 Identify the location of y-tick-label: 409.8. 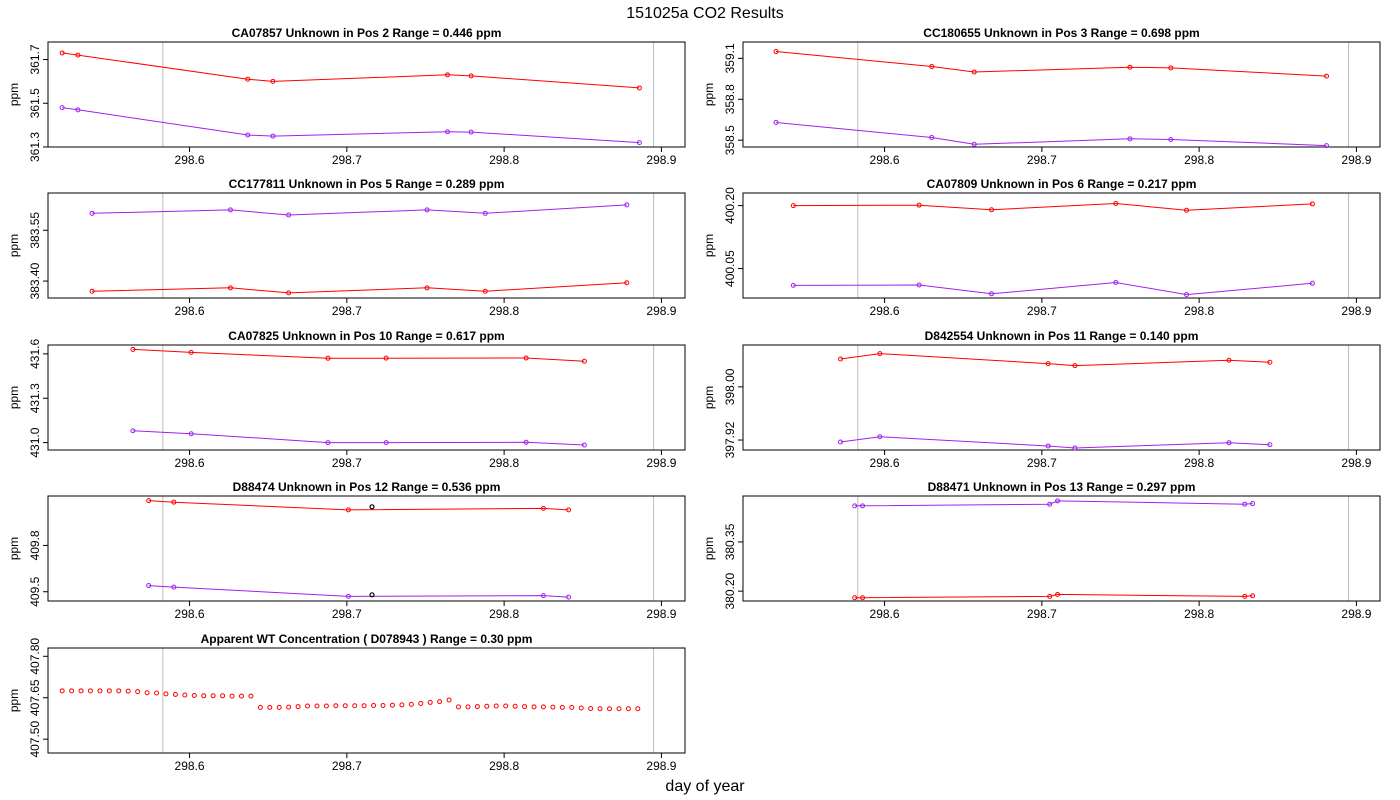
(35, 545).